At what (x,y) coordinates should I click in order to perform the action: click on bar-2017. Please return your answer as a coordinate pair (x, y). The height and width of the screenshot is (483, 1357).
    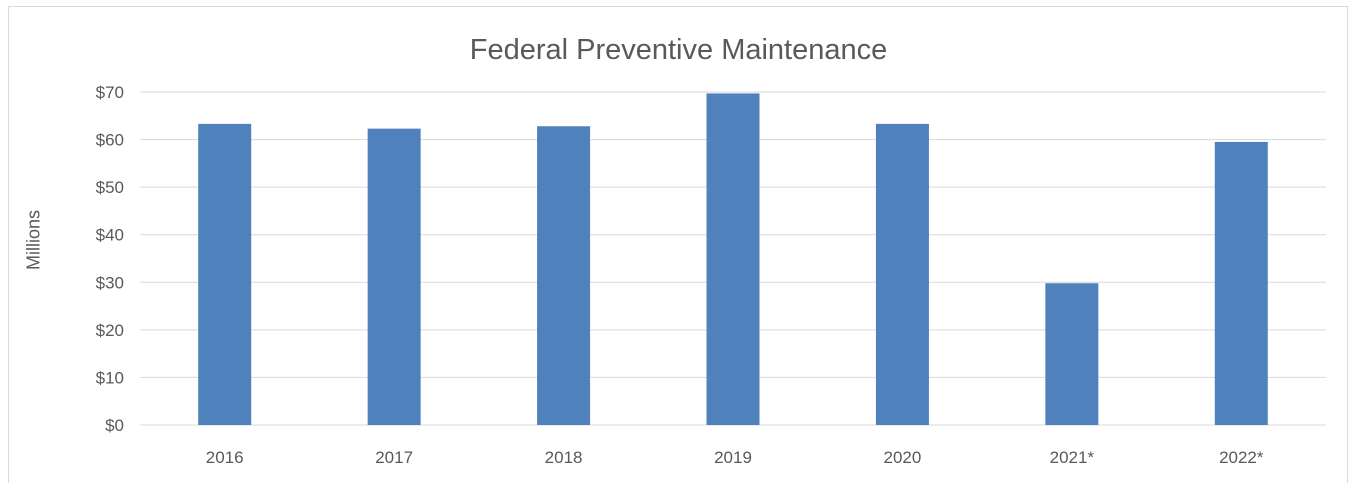
    Looking at the image, I should click on (394, 276).